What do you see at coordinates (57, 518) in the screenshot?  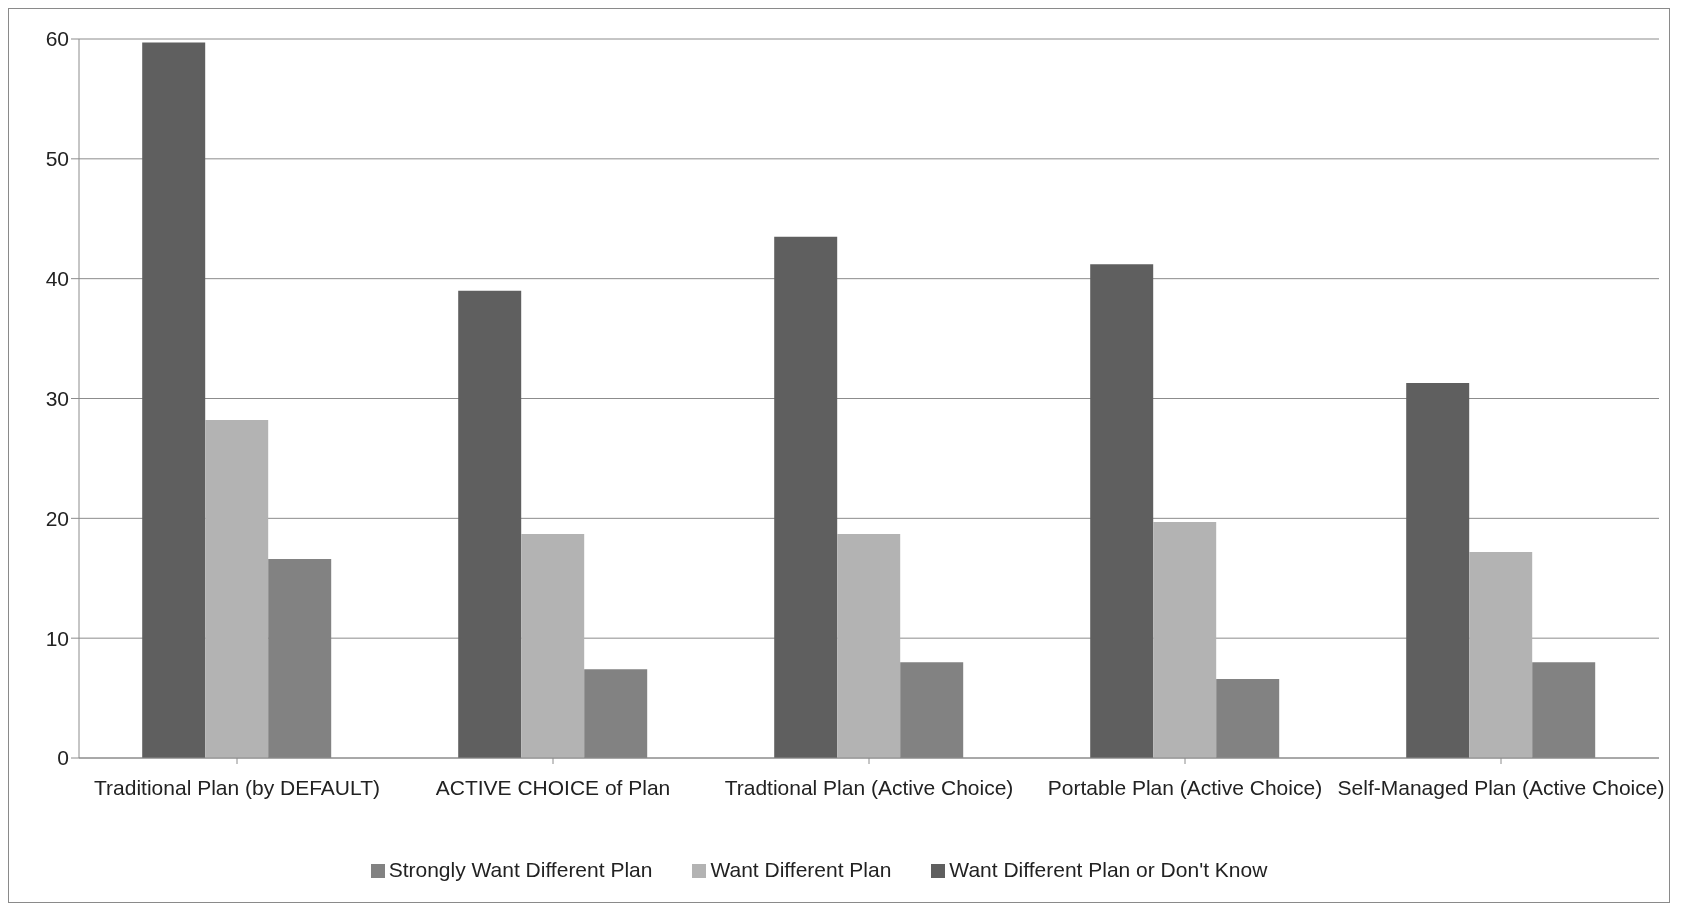 I see `y-tick-label: 20` at bounding box center [57, 518].